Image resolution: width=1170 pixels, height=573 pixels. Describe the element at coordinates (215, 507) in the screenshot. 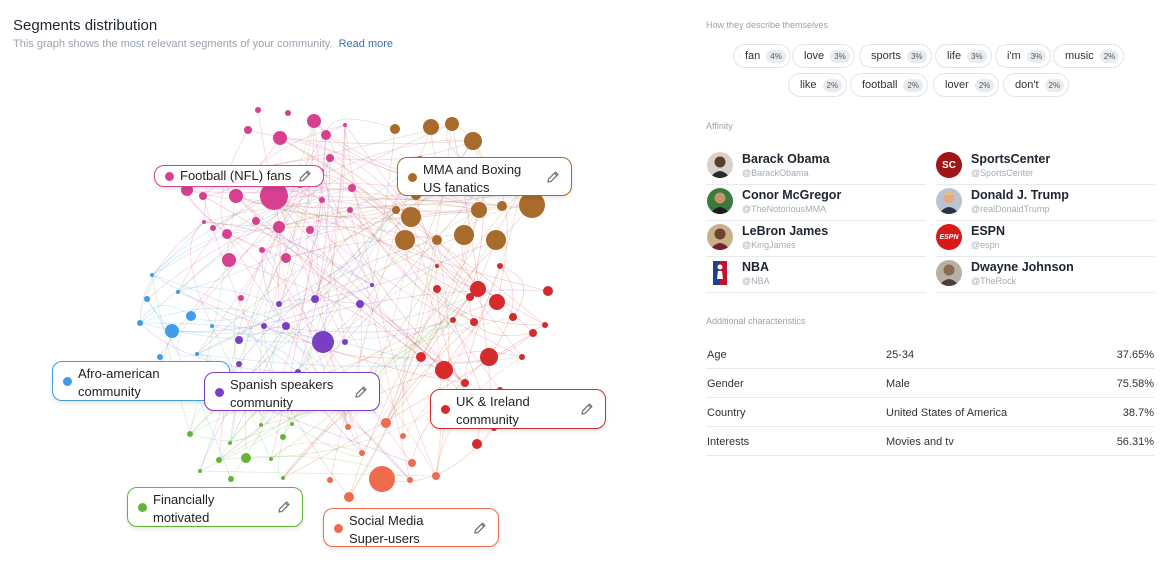

I see `segment-label-financially: Financially motivated` at that location.